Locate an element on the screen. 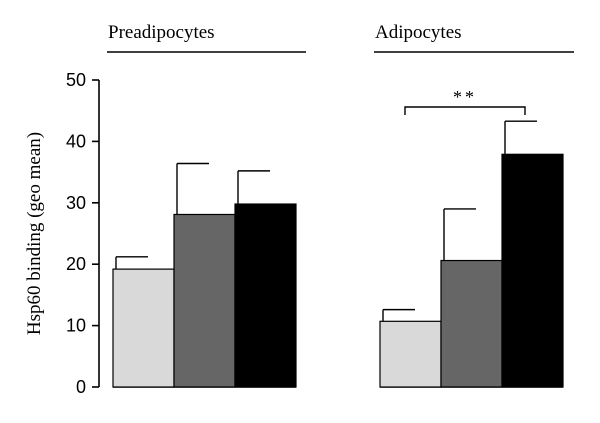 The image size is (600, 423). y-tick-label: 20 is located at coordinates (76, 264).